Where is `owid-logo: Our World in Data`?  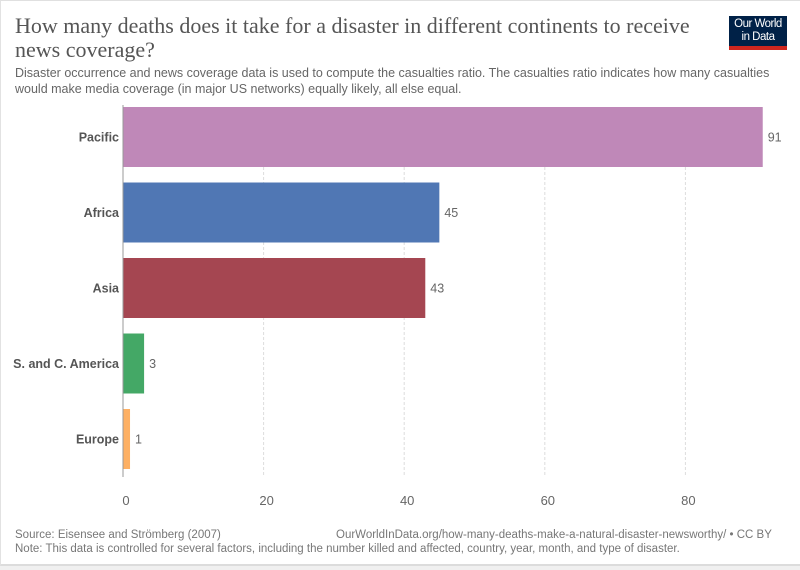 owid-logo: Our World in Data is located at coordinates (758, 33).